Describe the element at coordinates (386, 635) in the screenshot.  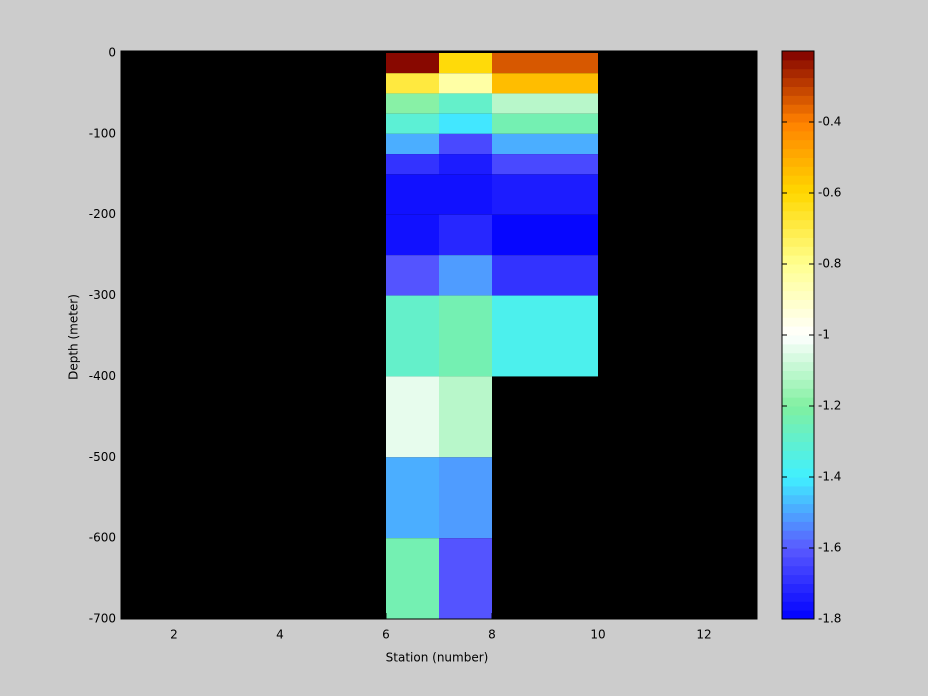
I see `x-tick-label: 6` at that location.